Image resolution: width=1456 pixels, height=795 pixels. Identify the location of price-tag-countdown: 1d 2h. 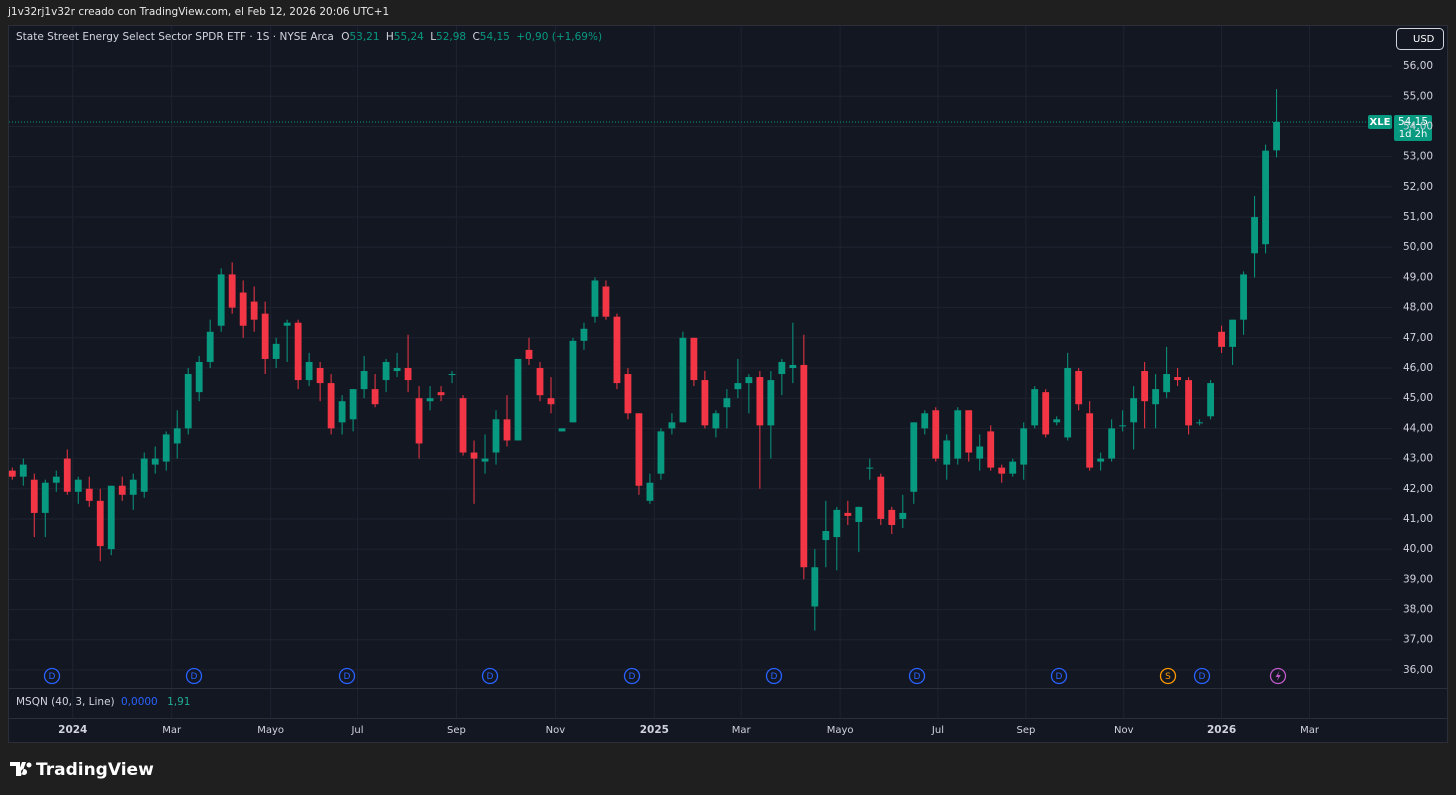
(1413, 134).